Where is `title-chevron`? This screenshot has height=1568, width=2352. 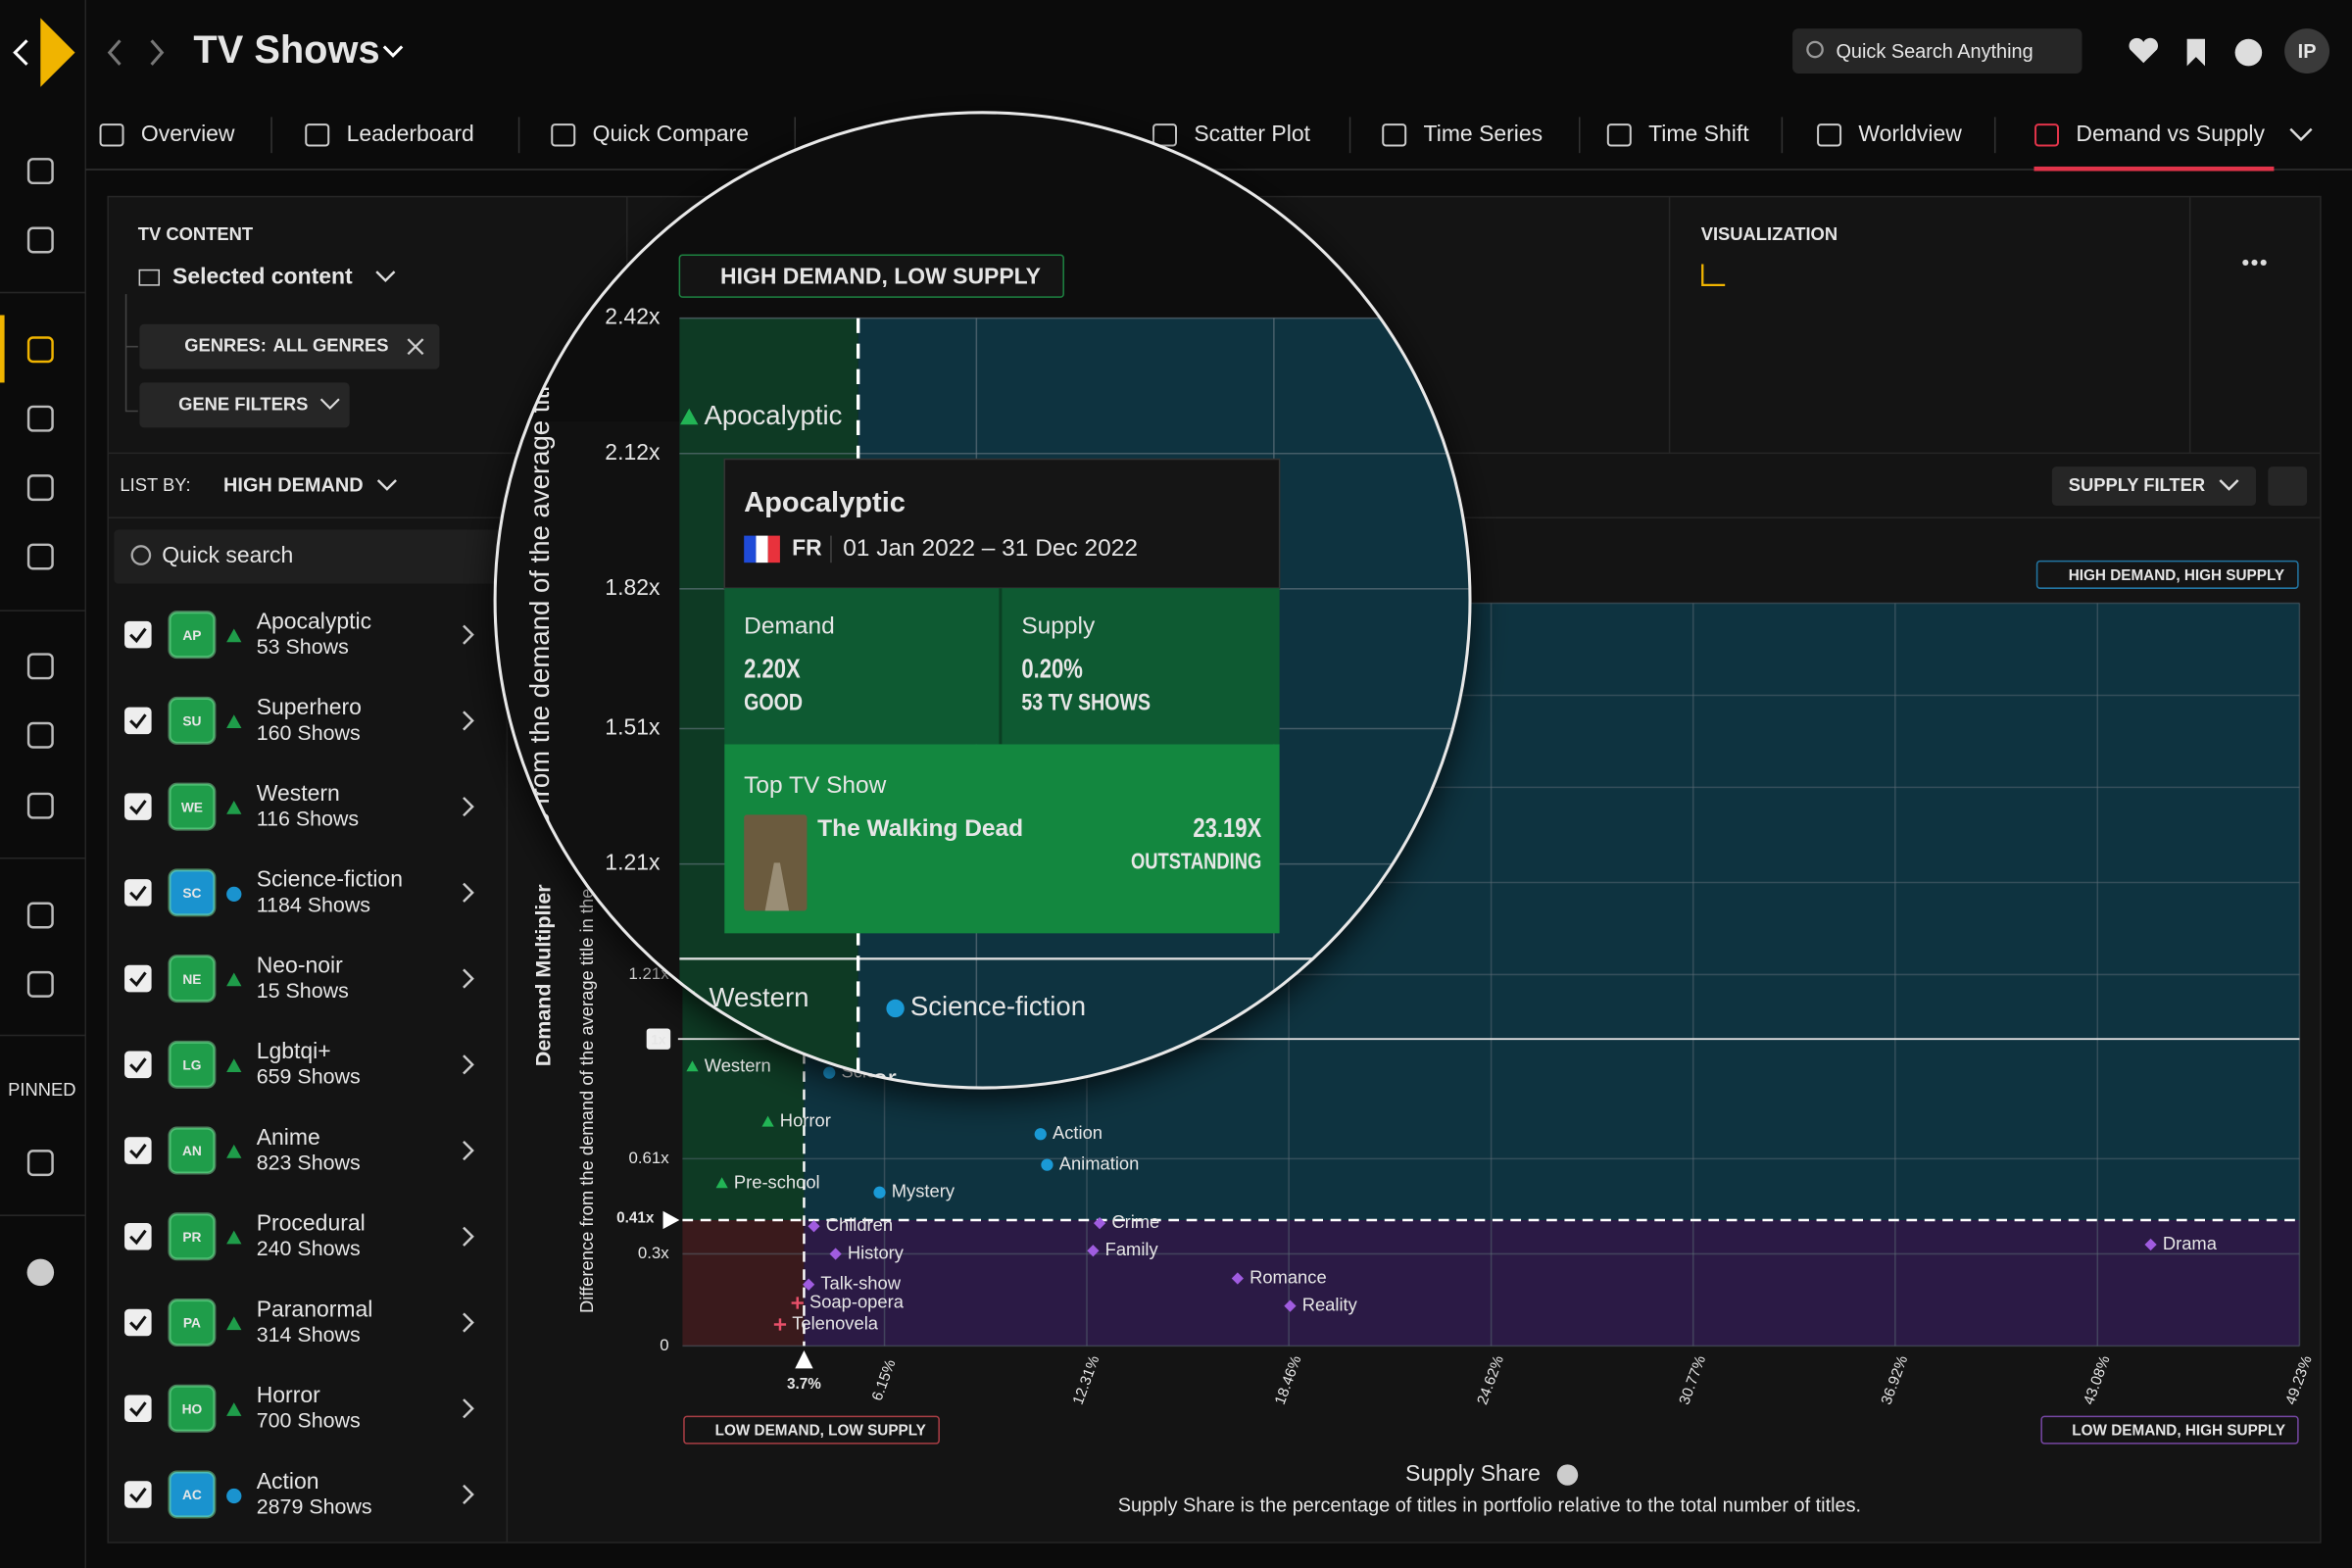 title-chevron is located at coordinates (393, 51).